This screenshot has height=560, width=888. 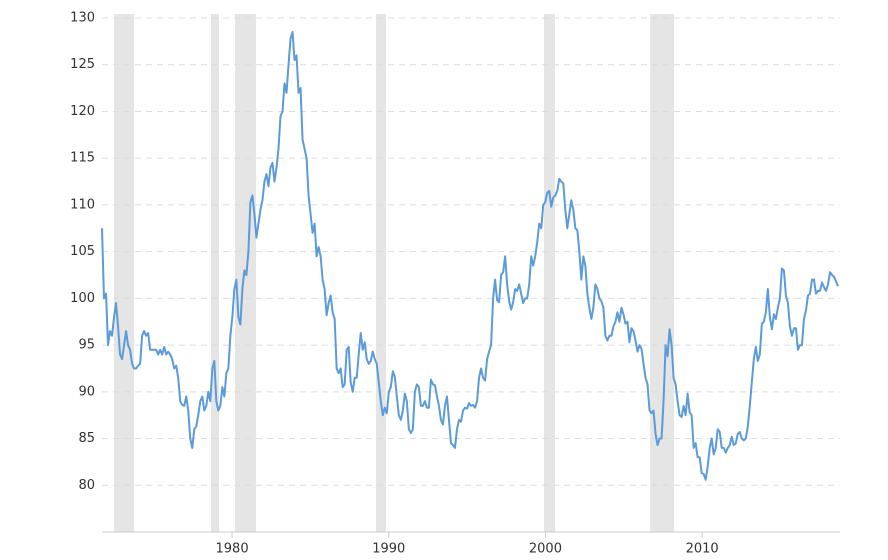 What do you see at coordinates (82, 18) in the screenshot?
I see `y-tick-label: 130` at bounding box center [82, 18].